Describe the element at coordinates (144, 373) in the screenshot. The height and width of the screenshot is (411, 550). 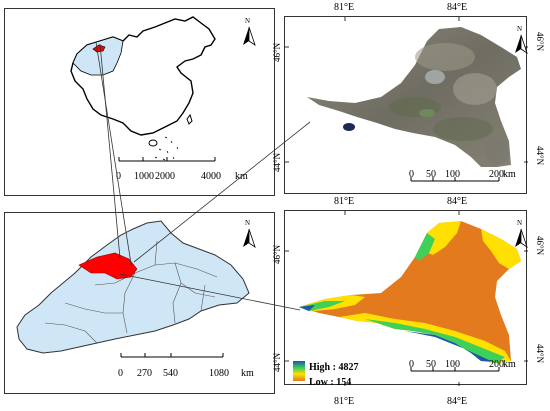
I see `scale-tick-1: 270` at that location.